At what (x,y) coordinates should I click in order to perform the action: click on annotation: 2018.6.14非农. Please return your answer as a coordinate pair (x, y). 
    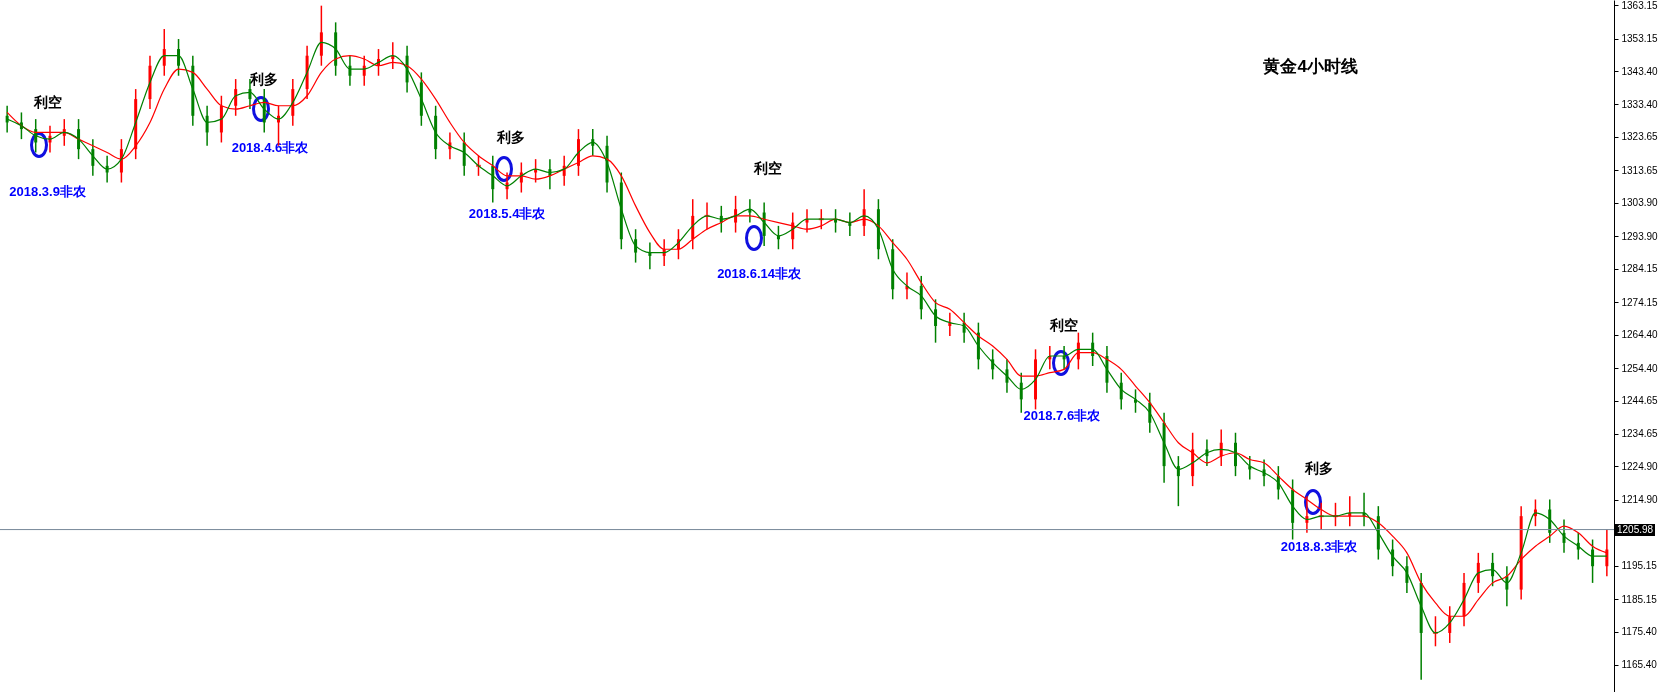
    Looking at the image, I should click on (759, 274).